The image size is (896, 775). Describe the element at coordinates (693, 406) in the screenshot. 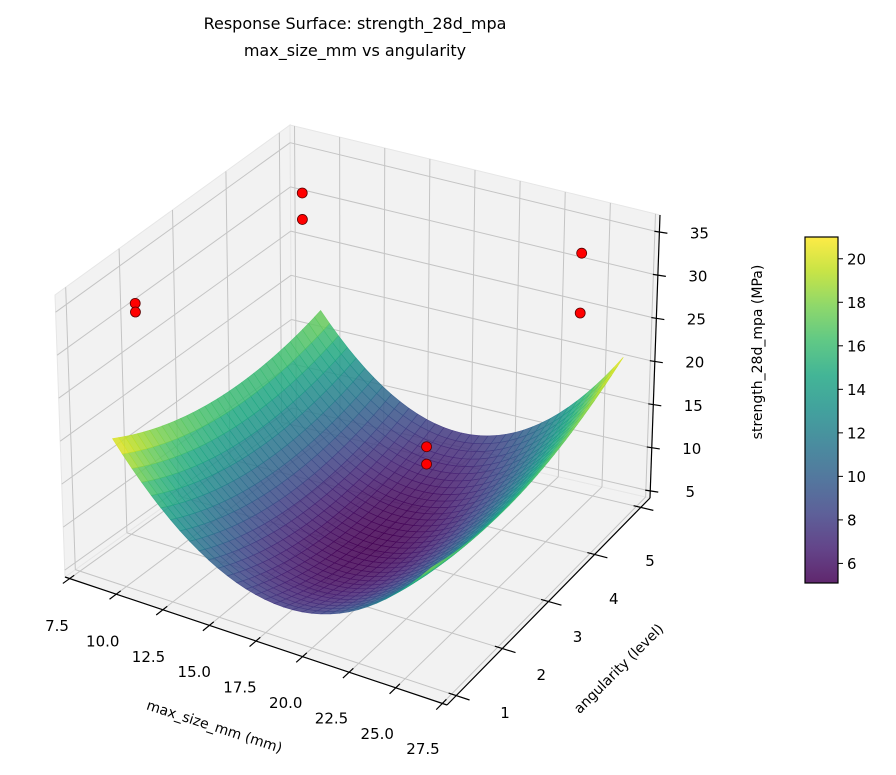

I see `z-tick-label: 15` at that location.